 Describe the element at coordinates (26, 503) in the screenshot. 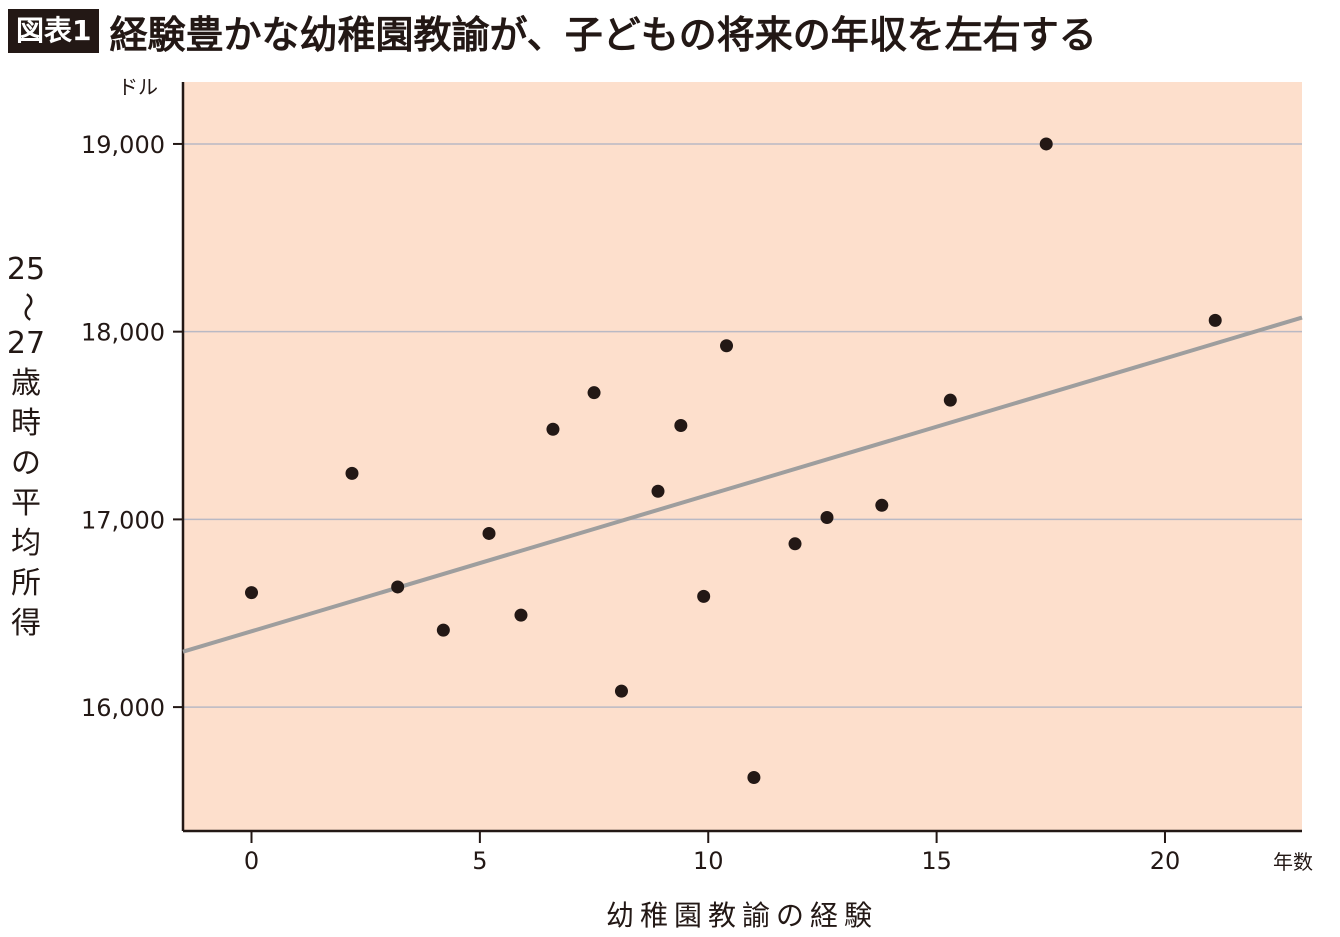

I see `y-axis-label-char: 平` at that location.